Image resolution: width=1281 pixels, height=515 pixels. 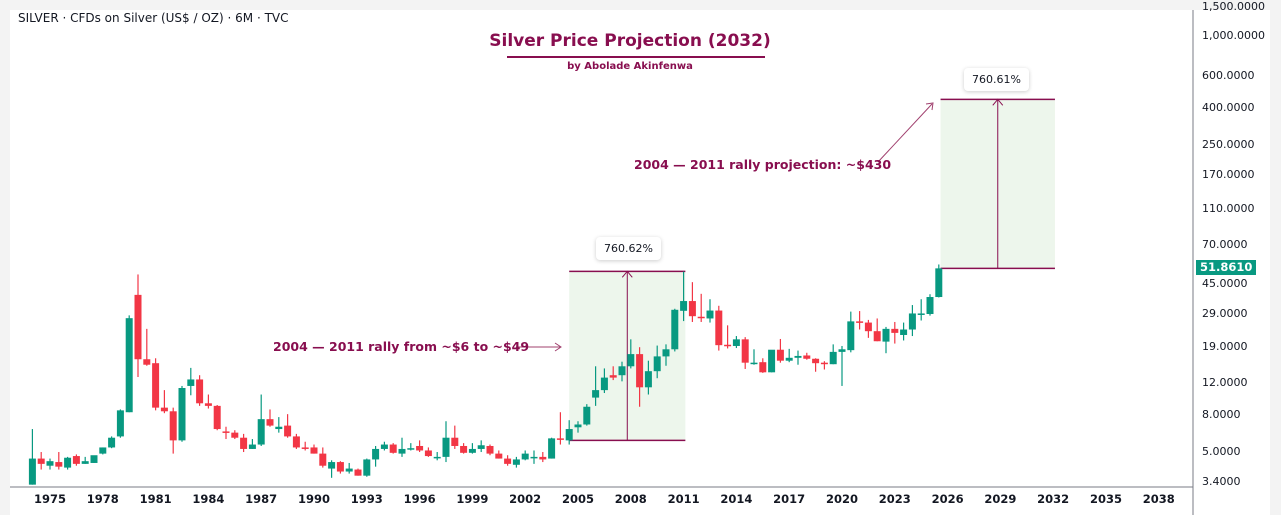 I want to click on price-tick: 1,500.0000, so click(x=1233, y=6).